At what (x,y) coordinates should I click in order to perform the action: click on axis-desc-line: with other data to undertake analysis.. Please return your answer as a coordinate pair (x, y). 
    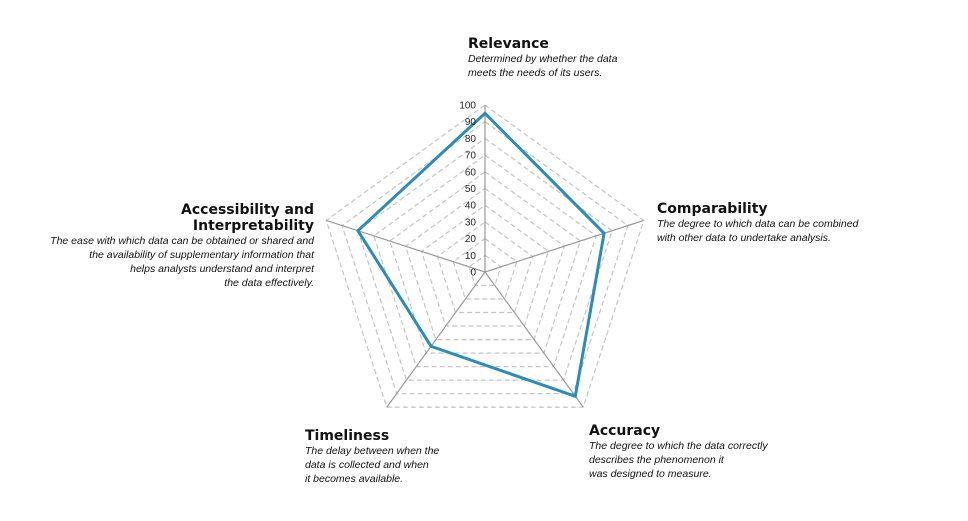
    Looking at the image, I should click on (744, 238).